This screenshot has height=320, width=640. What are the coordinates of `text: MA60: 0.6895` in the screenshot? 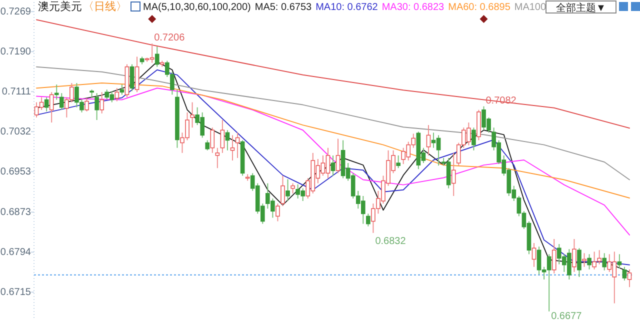 It's located at (479, 7).